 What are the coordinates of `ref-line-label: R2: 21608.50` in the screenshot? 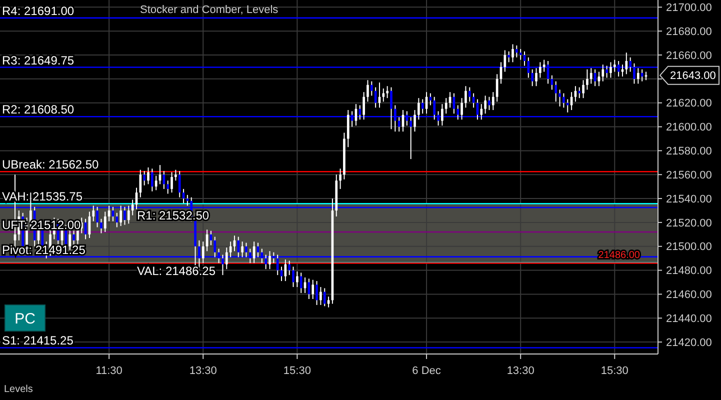 It's located at (38, 109).